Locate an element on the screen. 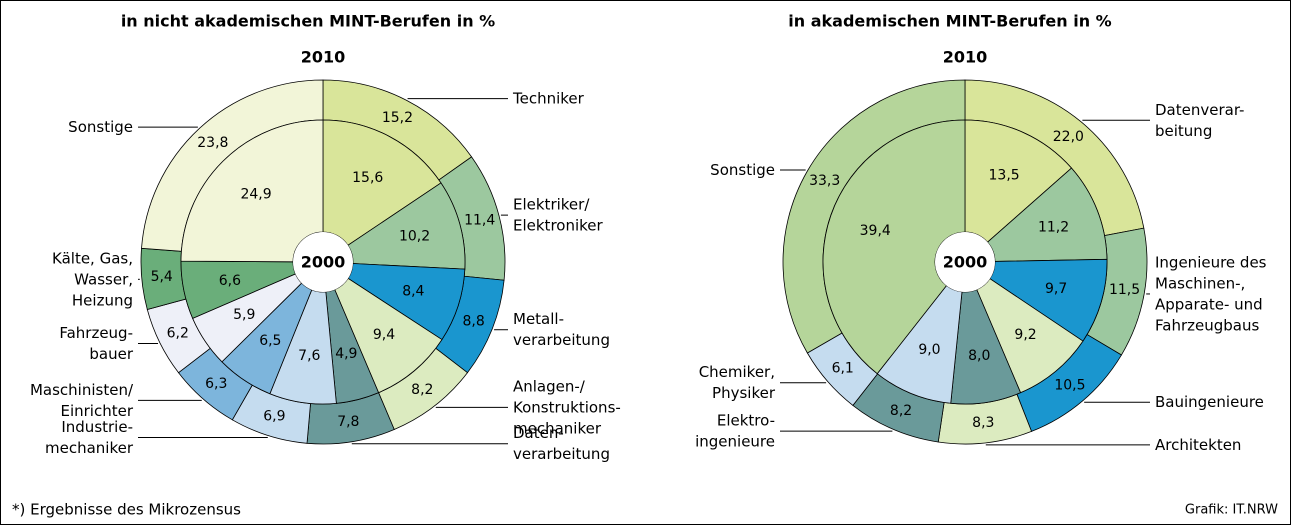  value-label: 24,9 is located at coordinates (255, 195).